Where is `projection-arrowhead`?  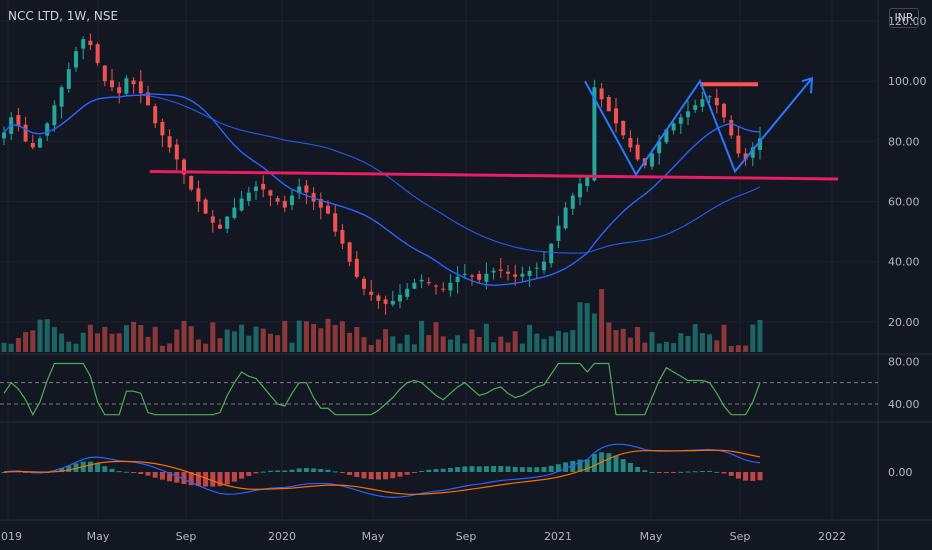 projection-arrowhead is located at coordinates (807, 85).